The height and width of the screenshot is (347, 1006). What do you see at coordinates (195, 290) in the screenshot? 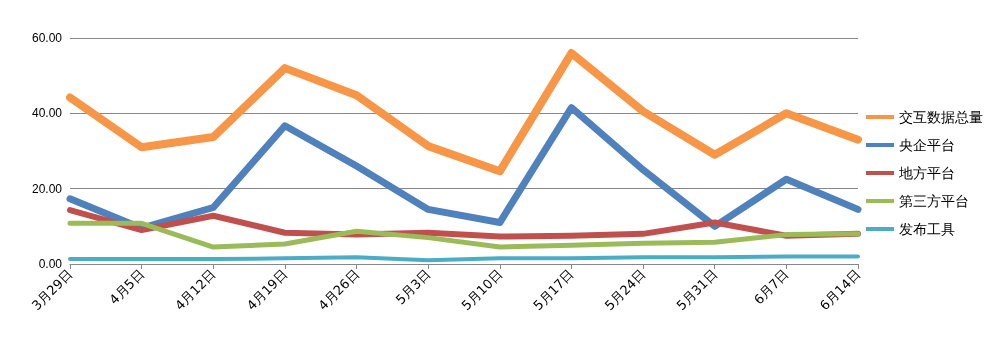
I see `x-tick-label: 4月12日` at bounding box center [195, 290].